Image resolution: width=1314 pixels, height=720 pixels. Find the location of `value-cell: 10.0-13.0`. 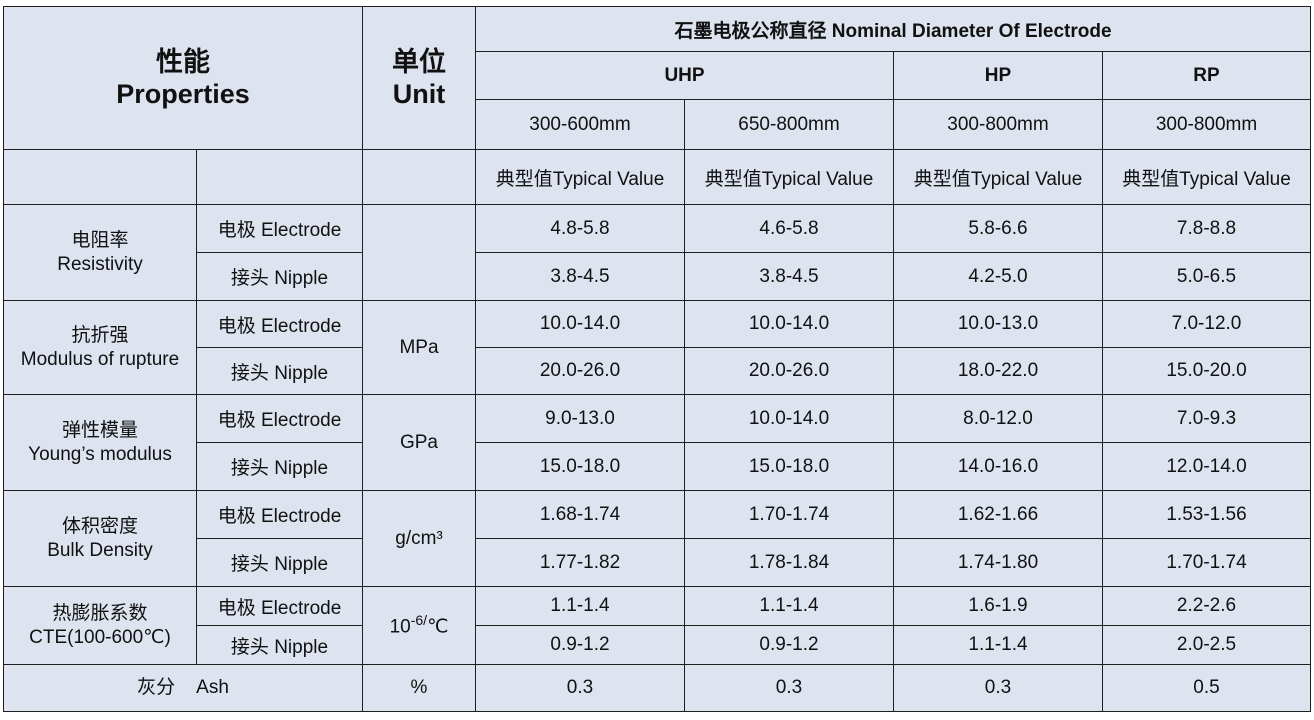

value-cell: 10.0-13.0 is located at coordinates (998, 324).